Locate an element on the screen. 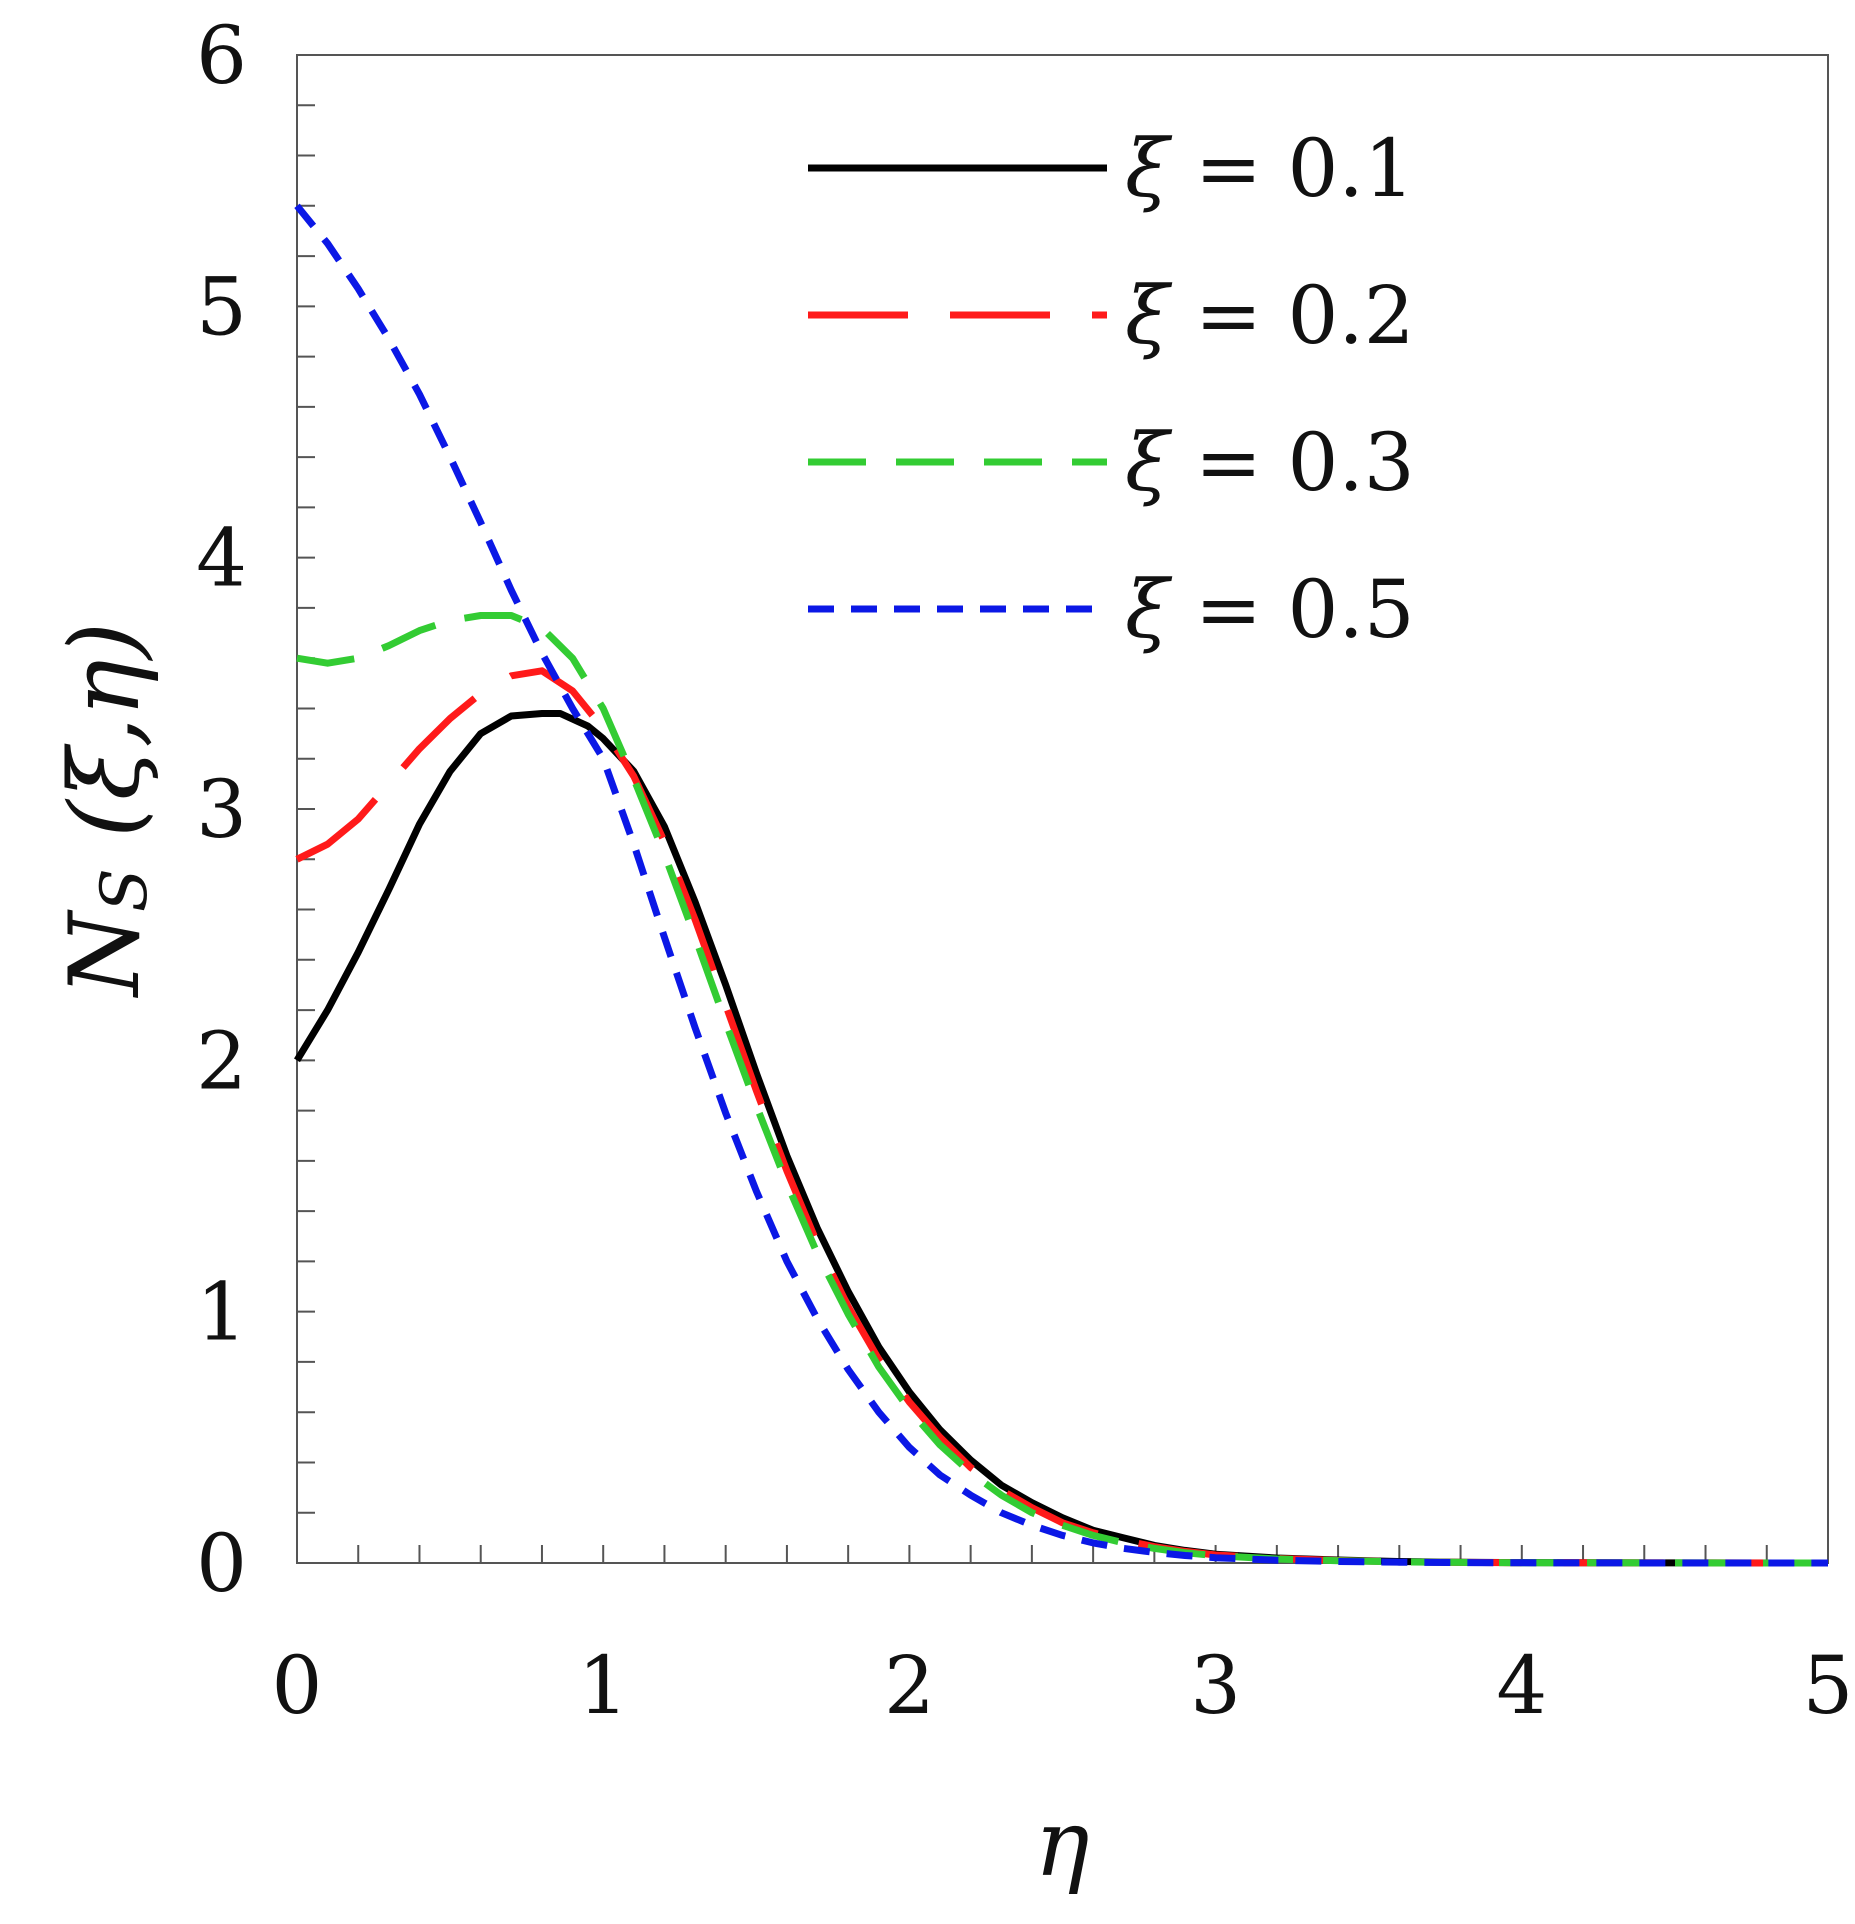 This screenshot has height=1924, width=1855. legend: ξ = 0.1ξ = 0.2ξ = 0.3ξ = 0.5 is located at coordinates (1111, 389).